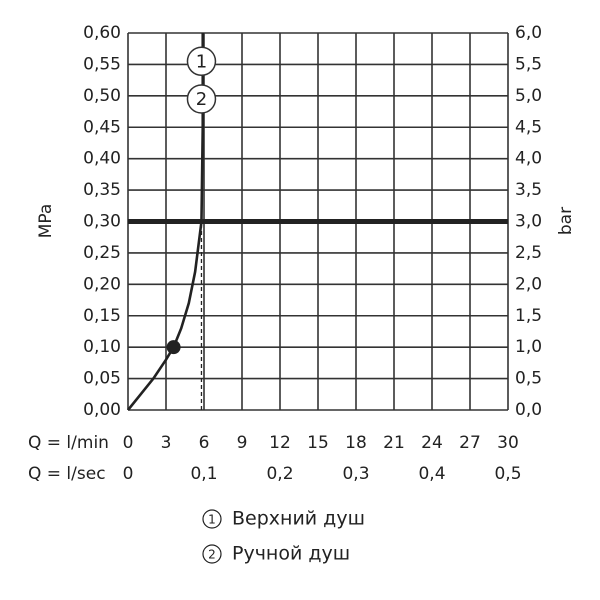 This screenshot has height=600, width=600. Describe the element at coordinates (528, 316) in the screenshot. I see `y2-tick-label: 1,5` at that location.